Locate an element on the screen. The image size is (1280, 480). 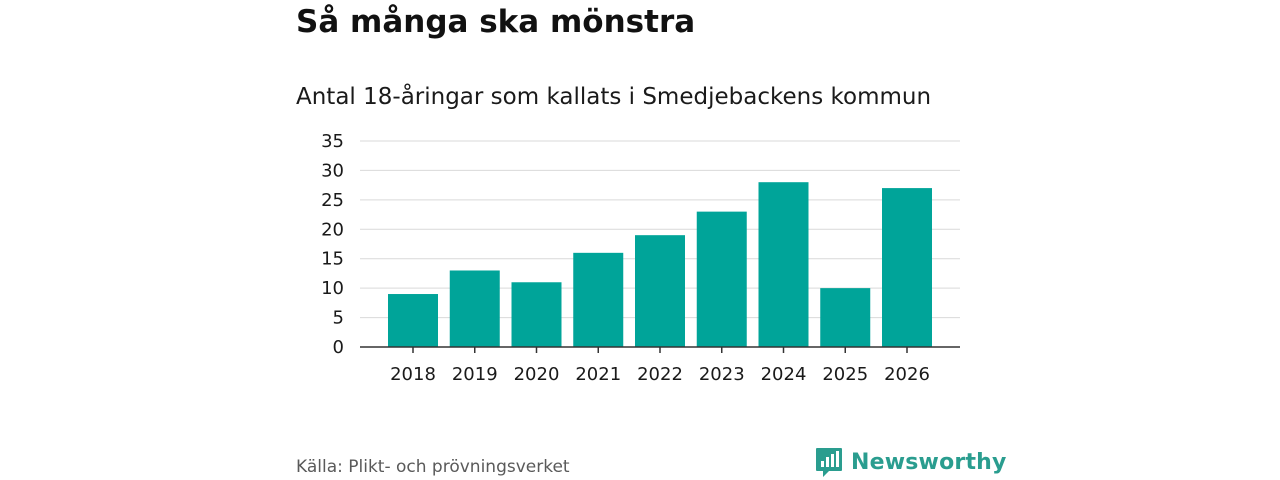
y-tick-label-10: 10 is located at coordinates (332, 288).